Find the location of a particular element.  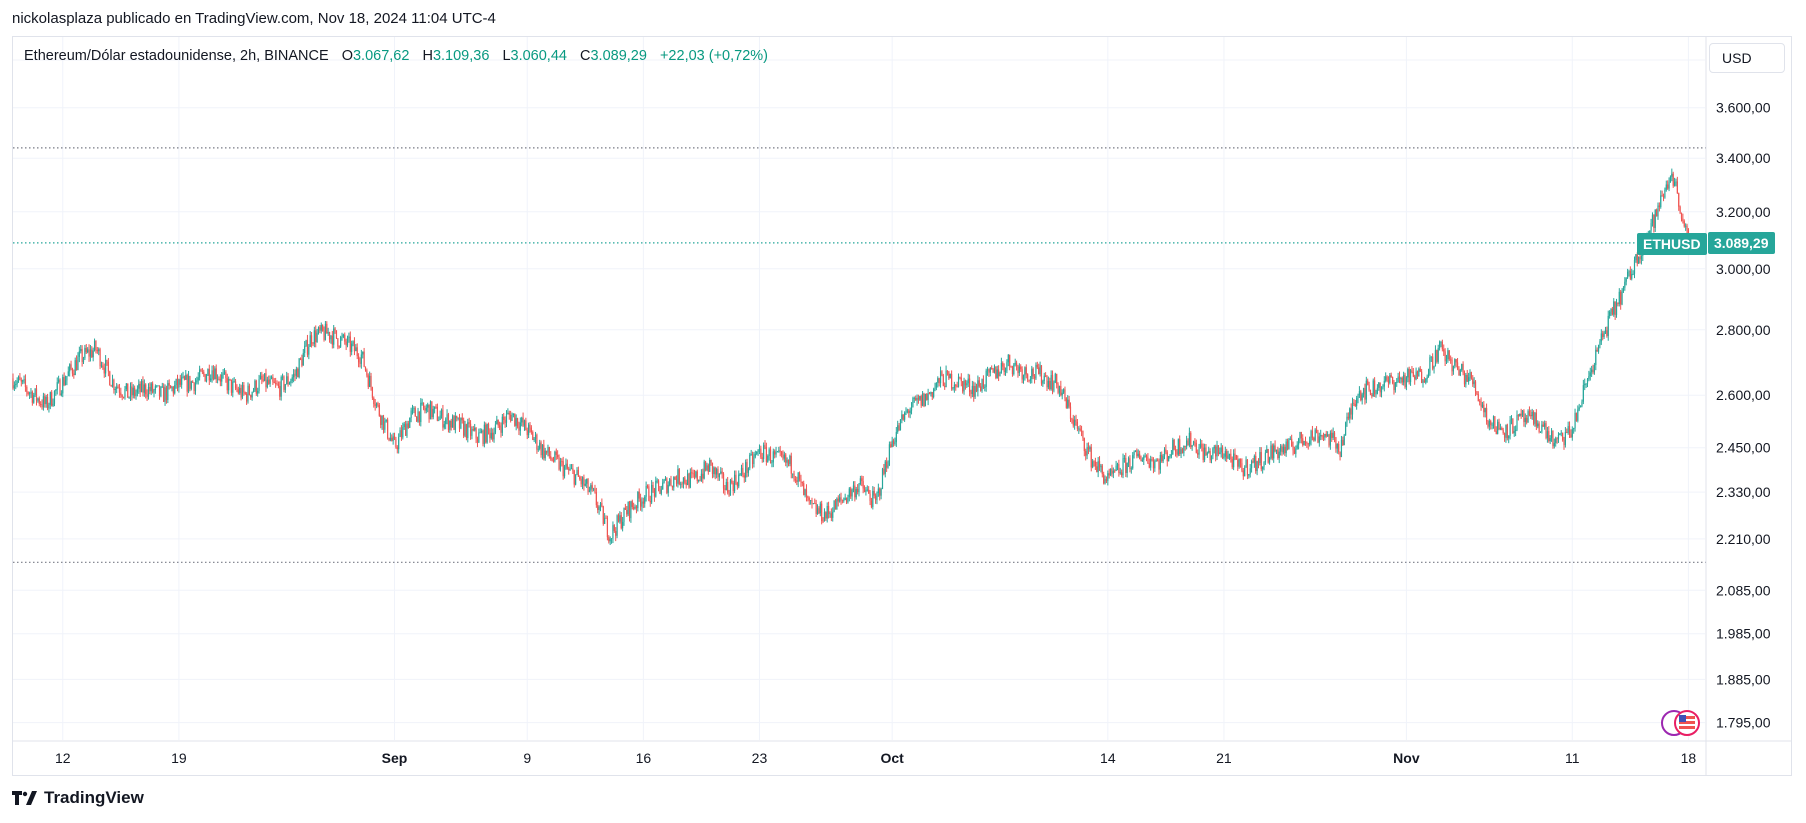

currency-button: USD is located at coordinates (1747, 58).